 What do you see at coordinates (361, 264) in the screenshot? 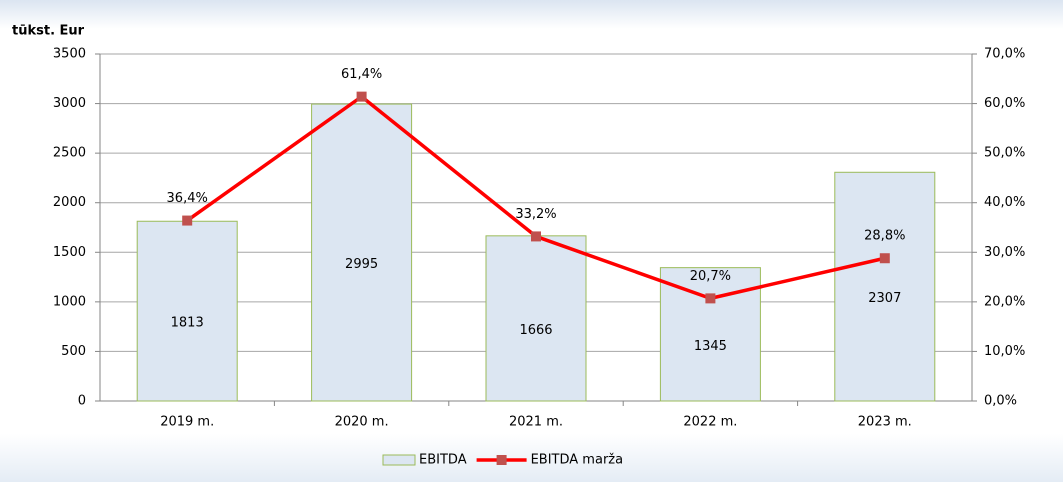
I see `bar-value-label: 2995` at bounding box center [361, 264].